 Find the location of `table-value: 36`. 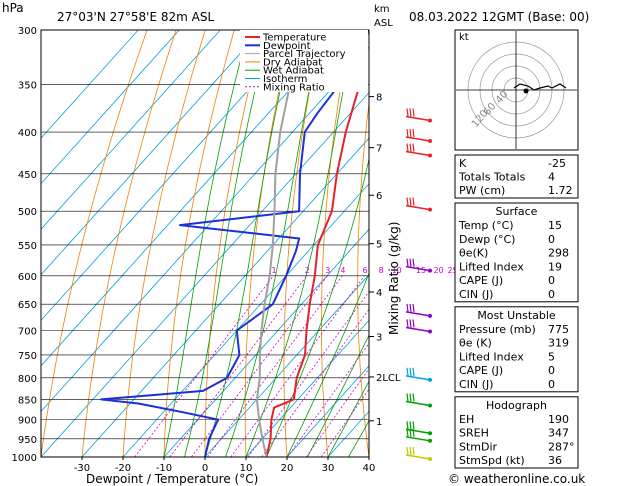

table-value: 36 is located at coordinates (555, 460).